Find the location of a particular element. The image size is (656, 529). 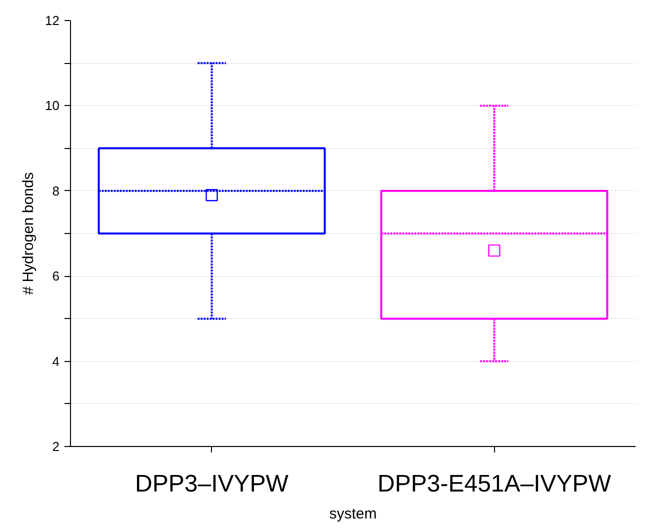

y-tick-label: 6 is located at coordinates (56, 276).